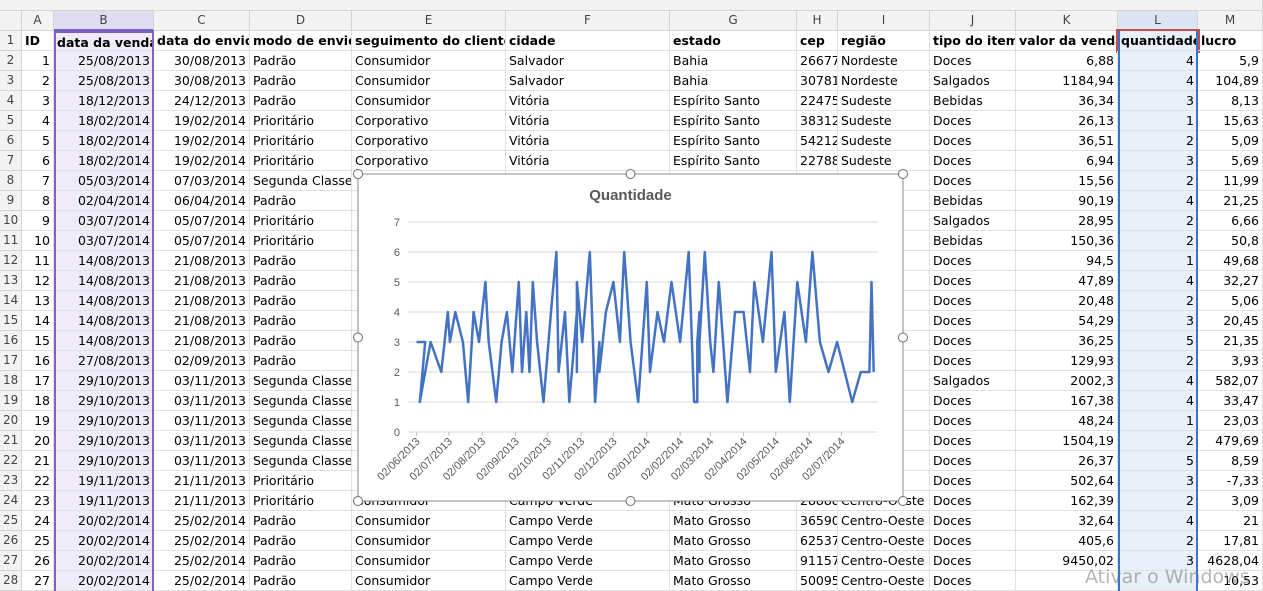 The width and height of the screenshot is (1263, 591). What do you see at coordinates (38, 481) in the screenshot?
I see `cell: 22` at bounding box center [38, 481].